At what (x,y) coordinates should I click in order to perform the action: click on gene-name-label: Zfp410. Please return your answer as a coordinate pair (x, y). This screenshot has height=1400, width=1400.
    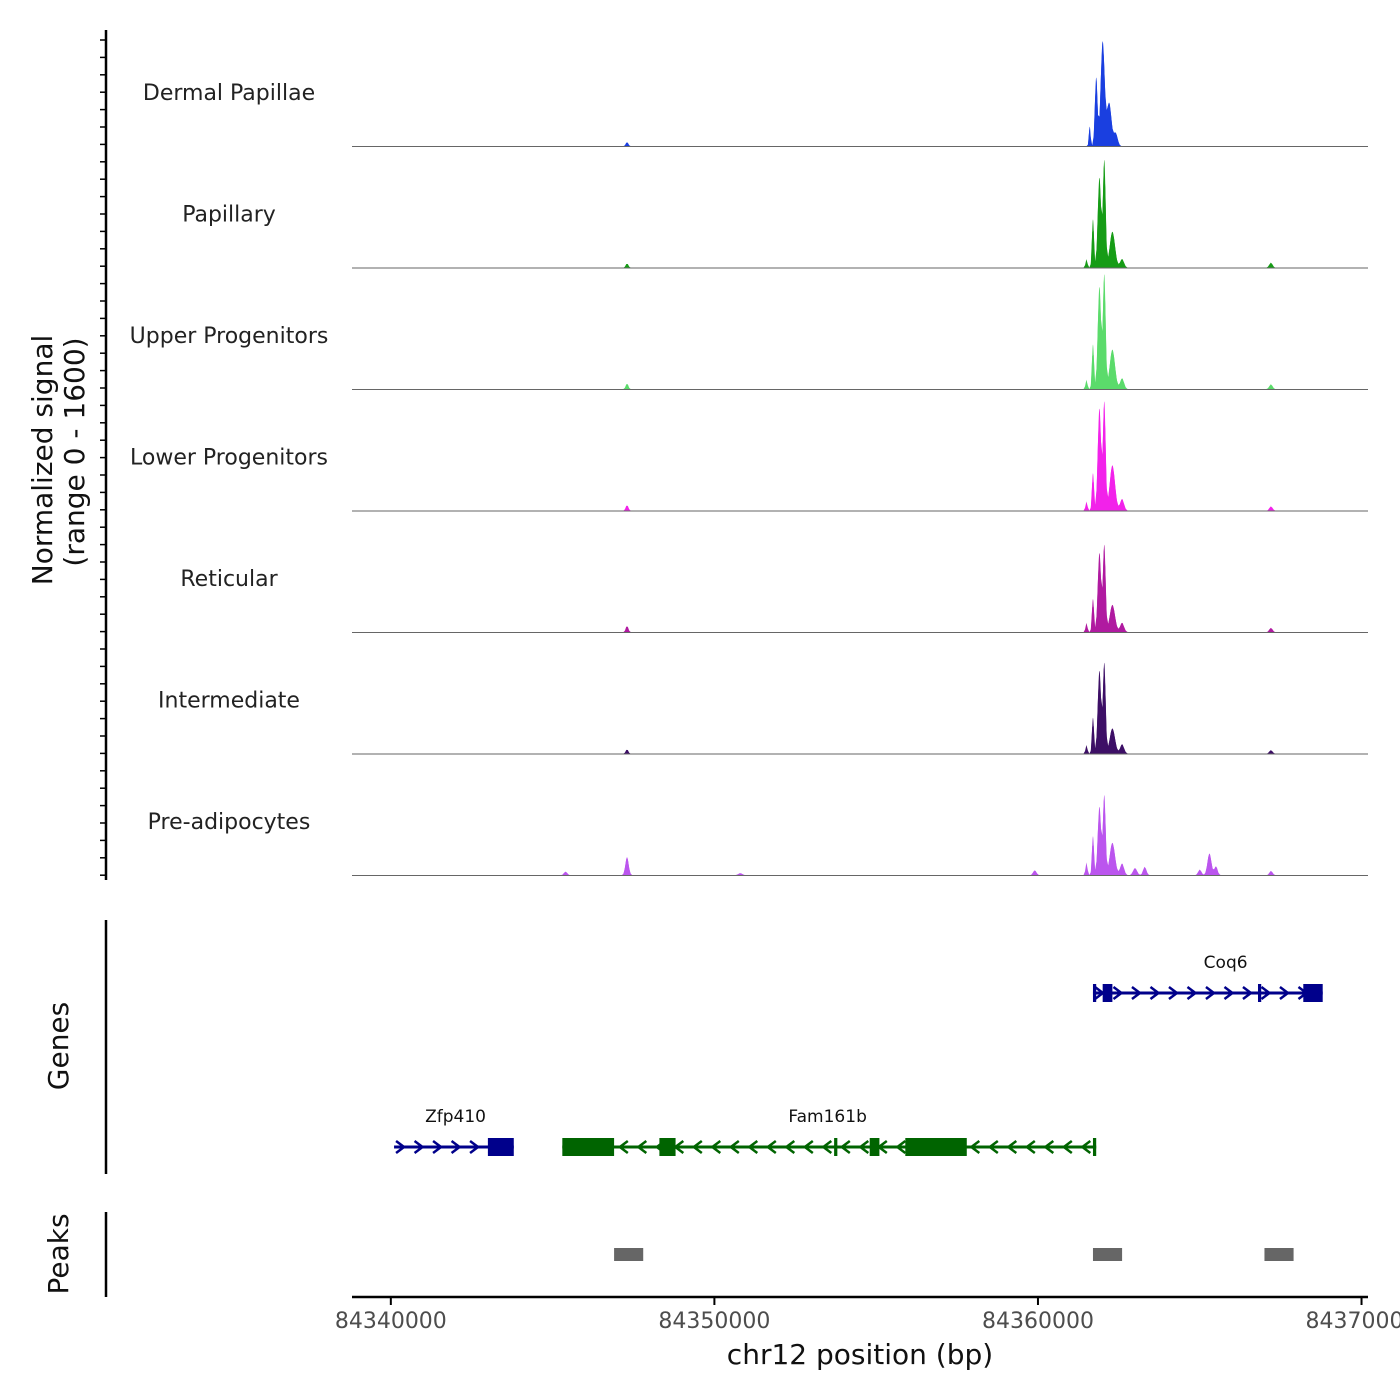
    Looking at the image, I should click on (455, 1117).